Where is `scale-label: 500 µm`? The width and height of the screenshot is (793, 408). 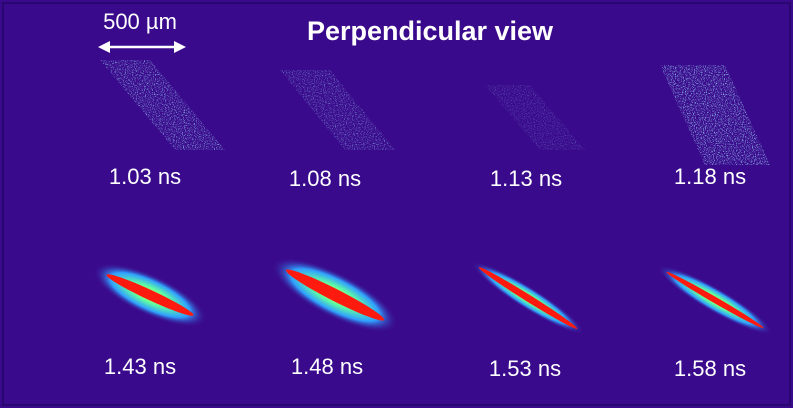
scale-label: 500 µm is located at coordinates (140, 21).